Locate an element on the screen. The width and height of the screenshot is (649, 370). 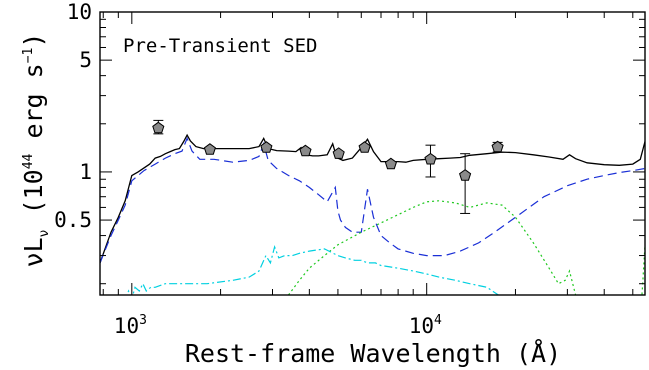
y-tick-label: 10 is located at coordinates (79, 12).